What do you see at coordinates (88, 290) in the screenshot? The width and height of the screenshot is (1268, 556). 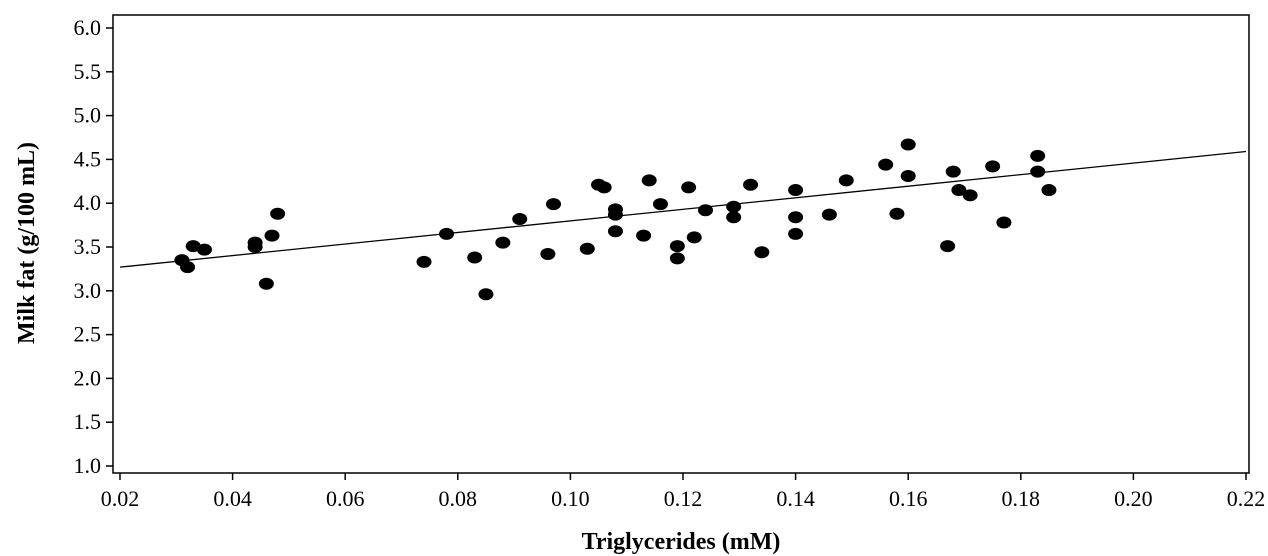 I see `y-tick-label: 3.0` at bounding box center [88, 290].